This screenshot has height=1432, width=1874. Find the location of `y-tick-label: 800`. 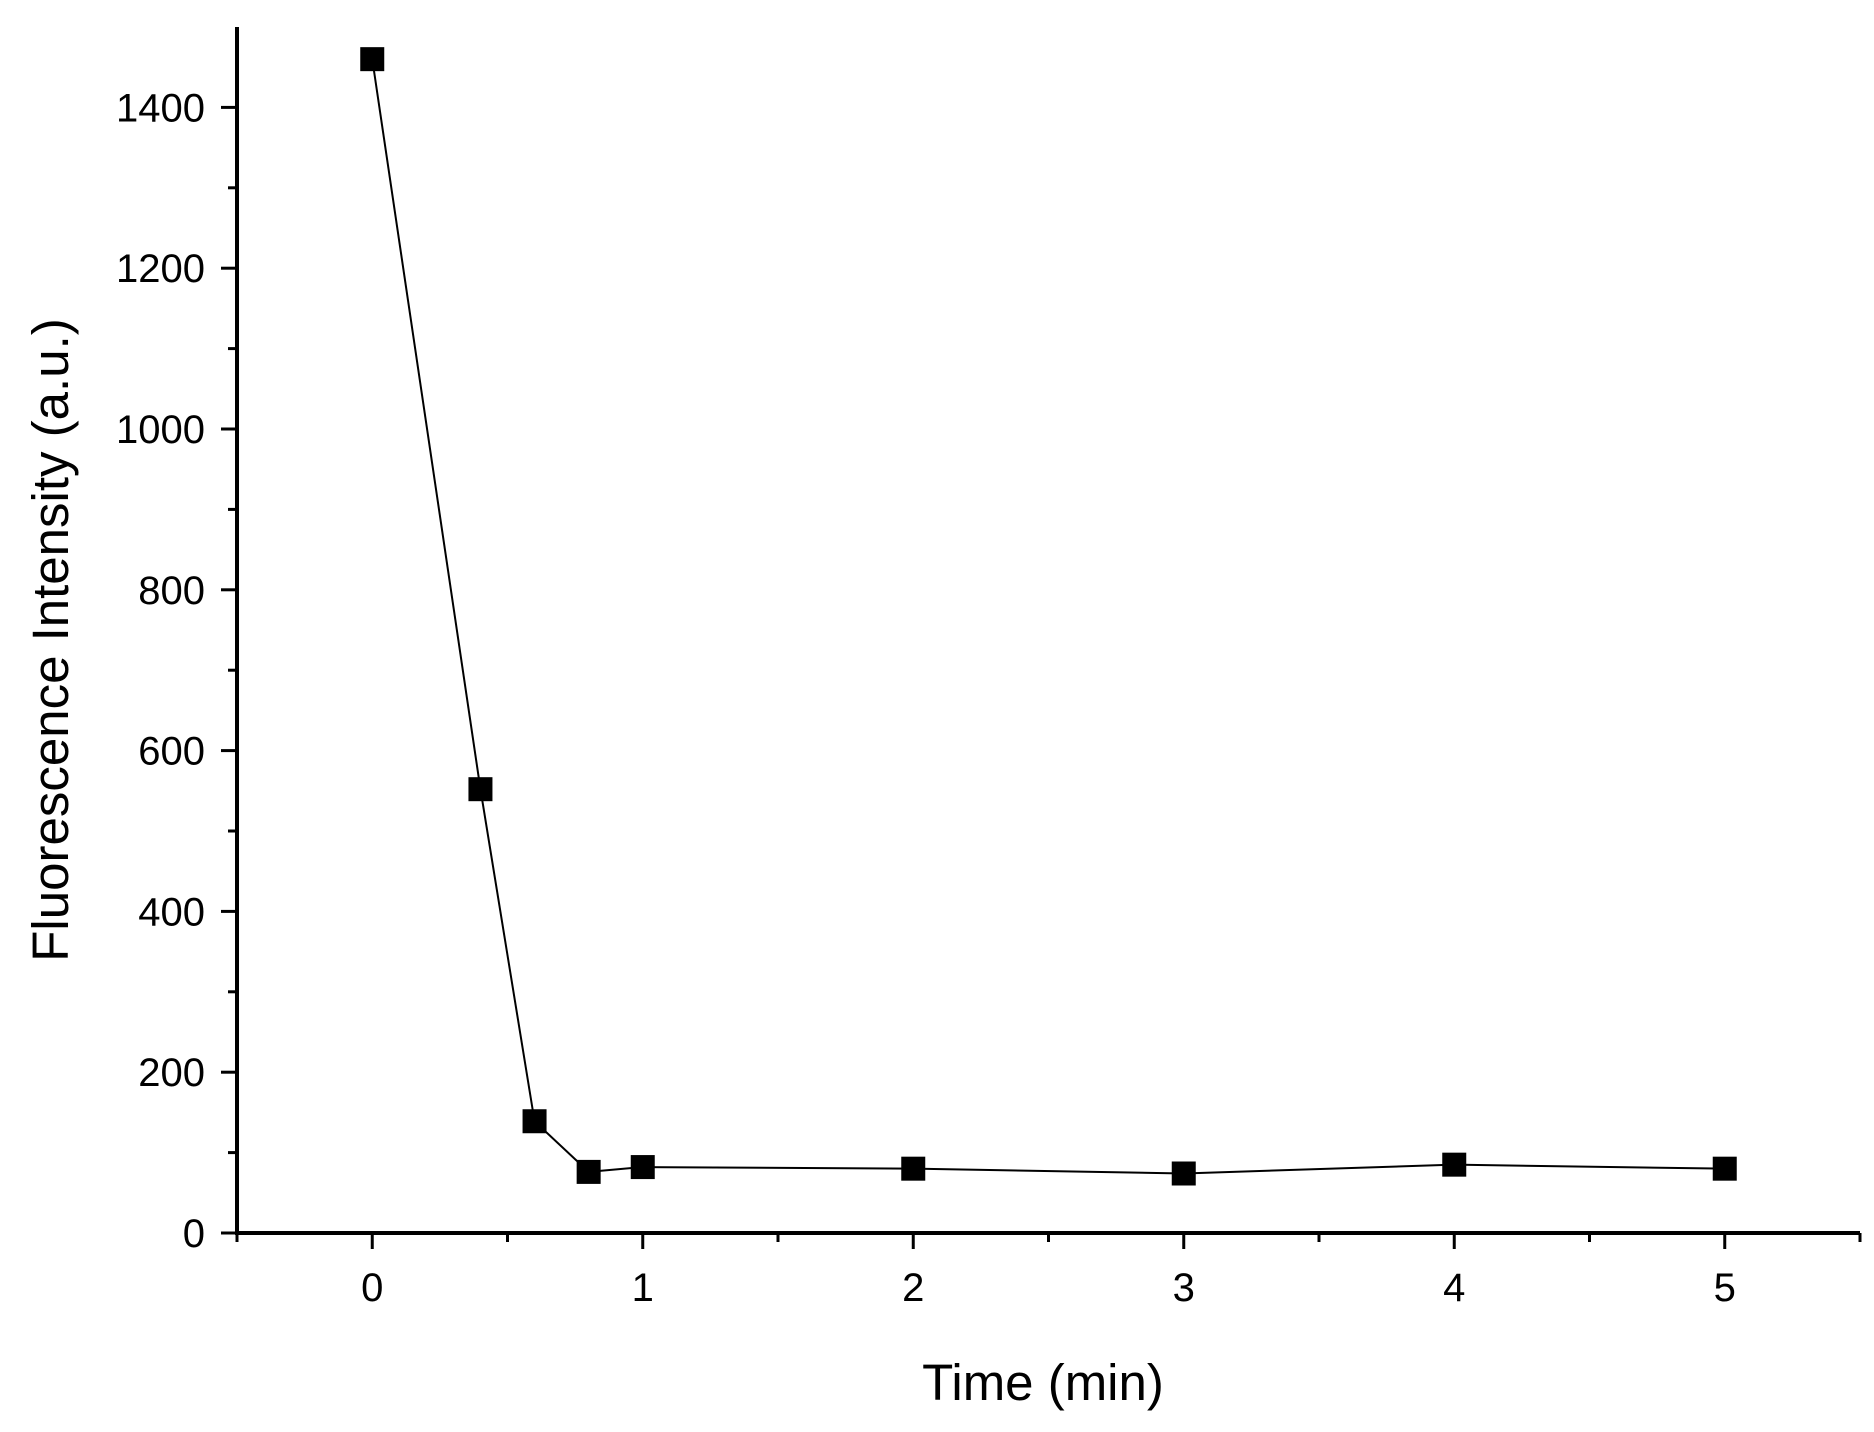

y-tick-label: 800 is located at coordinates (171, 591).